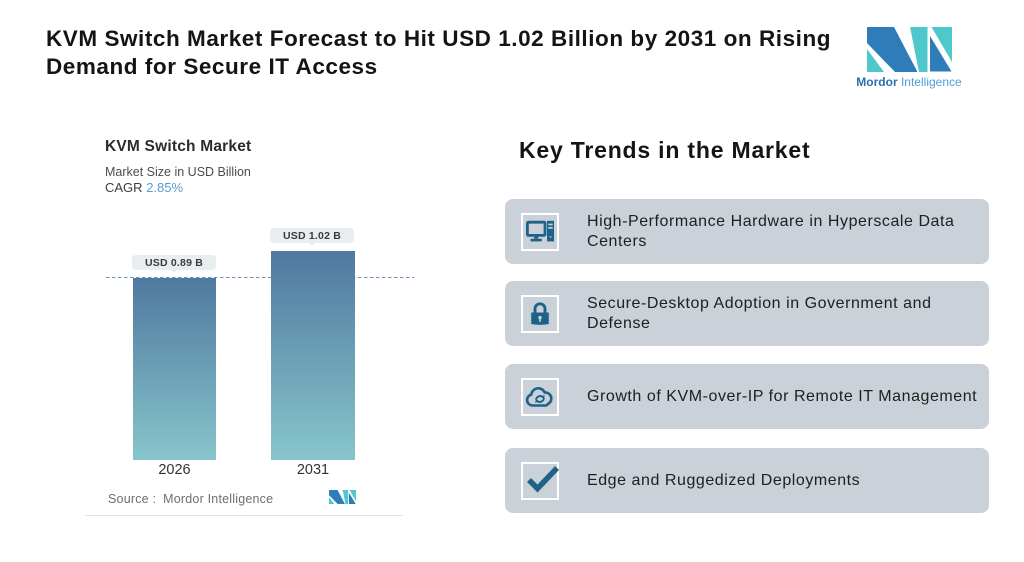  What do you see at coordinates (165, 187) in the screenshot?
I see `cagr-value: 2.85%` at bounding box center [165, 187].